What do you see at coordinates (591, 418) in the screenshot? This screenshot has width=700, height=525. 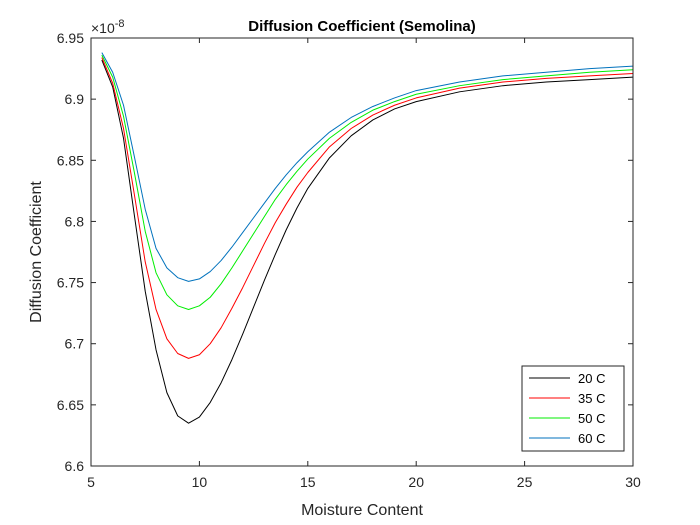 I see `legend-entry-label: 50 C` at bounding box center [591, 418].